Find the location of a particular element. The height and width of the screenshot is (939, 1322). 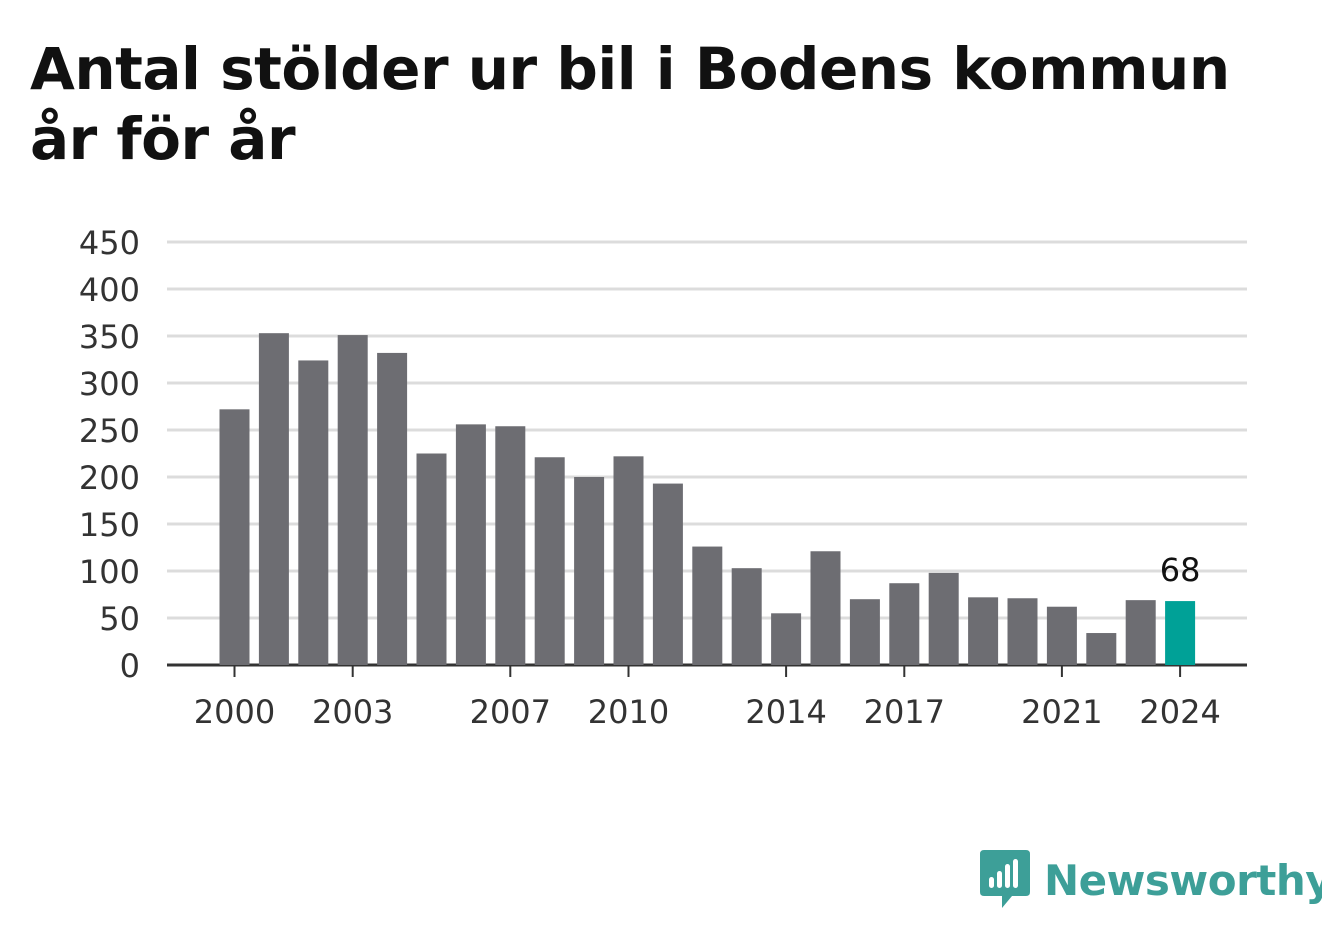

bar-2022 is located at coordinates (1101, 649).